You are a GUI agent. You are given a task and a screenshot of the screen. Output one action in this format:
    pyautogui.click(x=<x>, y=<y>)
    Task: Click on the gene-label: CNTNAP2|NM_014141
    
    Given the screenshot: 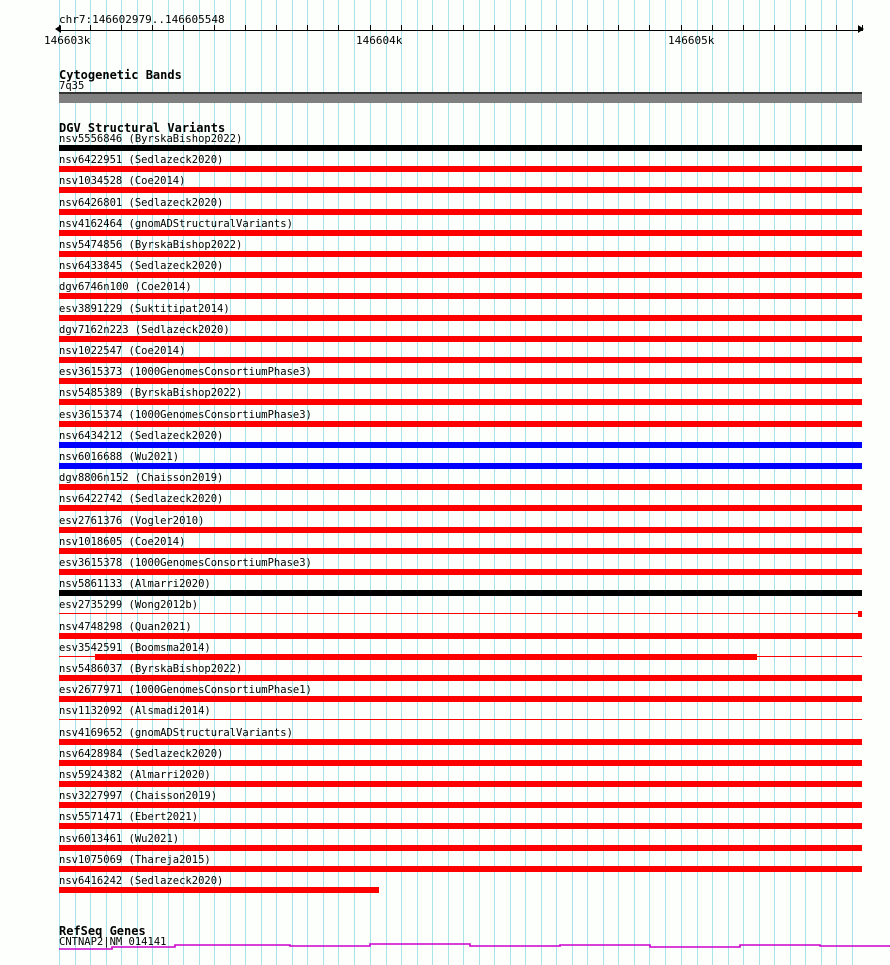 What is the action you would take?
    pyautogui.click(x=113, y=942)
    